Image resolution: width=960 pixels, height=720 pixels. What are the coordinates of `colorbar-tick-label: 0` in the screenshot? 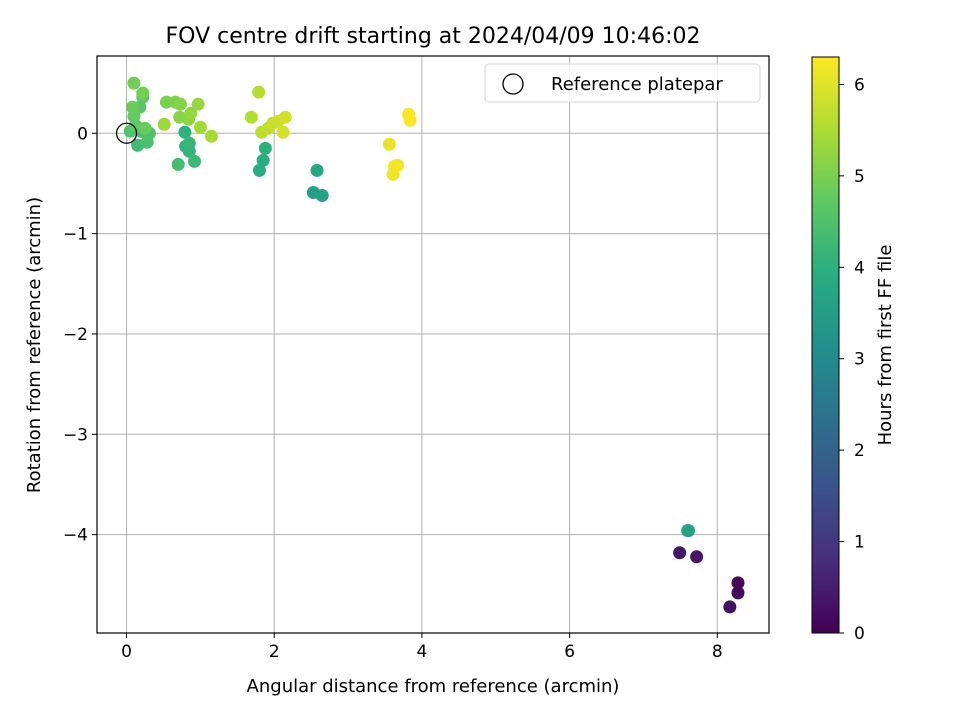 It's located at (859, 634).